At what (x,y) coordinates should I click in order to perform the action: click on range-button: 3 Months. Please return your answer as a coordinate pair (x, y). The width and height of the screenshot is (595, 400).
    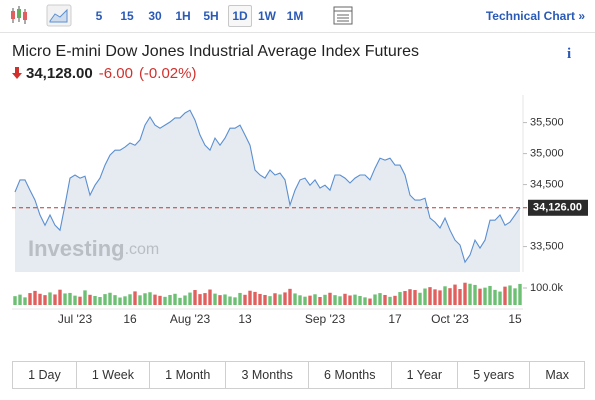
    Looking at the image, I should click on (266, 375).